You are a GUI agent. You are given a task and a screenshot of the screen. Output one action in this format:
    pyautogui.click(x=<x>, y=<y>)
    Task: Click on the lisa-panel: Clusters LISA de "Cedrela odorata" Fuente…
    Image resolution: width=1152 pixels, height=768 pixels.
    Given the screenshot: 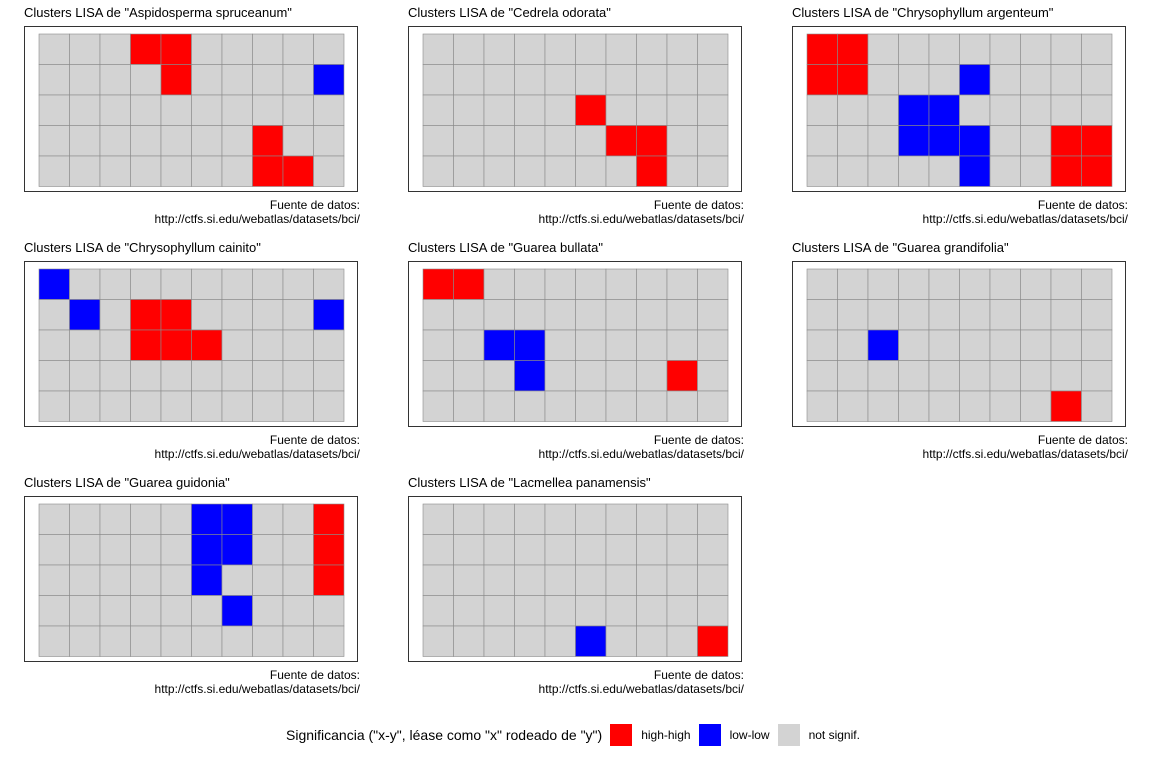 What is the action you would take?
    pyautogui.click(x=578, y=120)
    